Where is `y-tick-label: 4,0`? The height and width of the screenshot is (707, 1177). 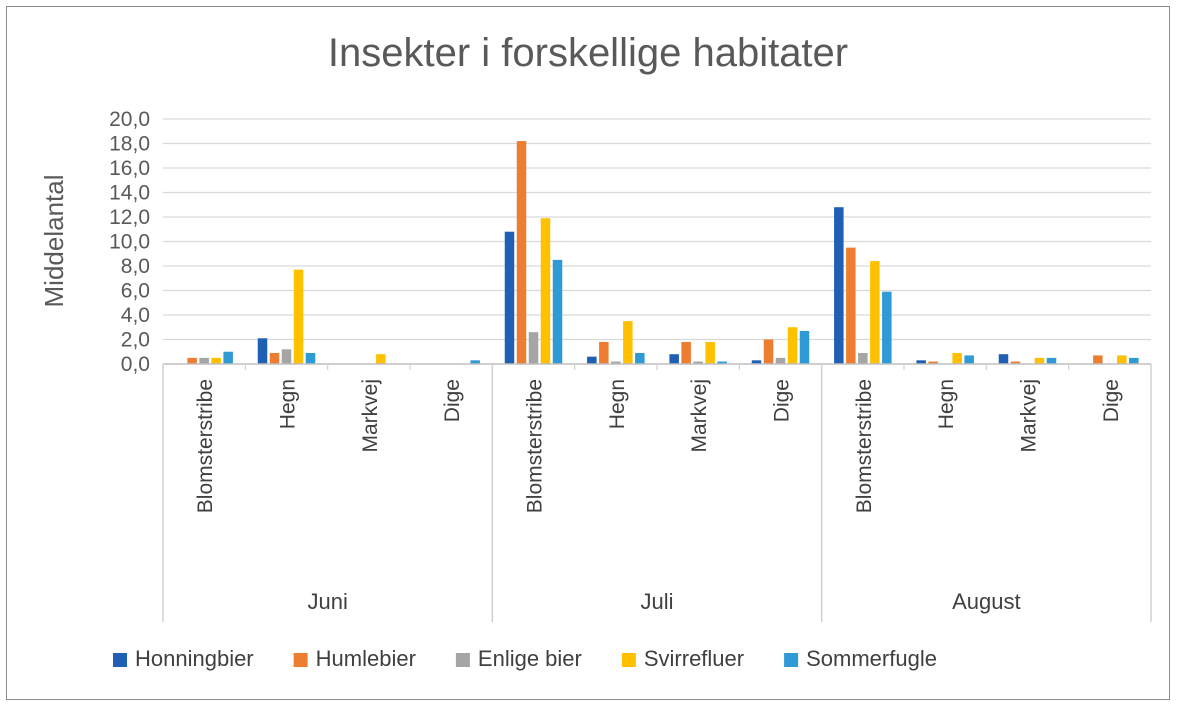 y-tick-label: 4,0 is located at coordinates (135, 315).